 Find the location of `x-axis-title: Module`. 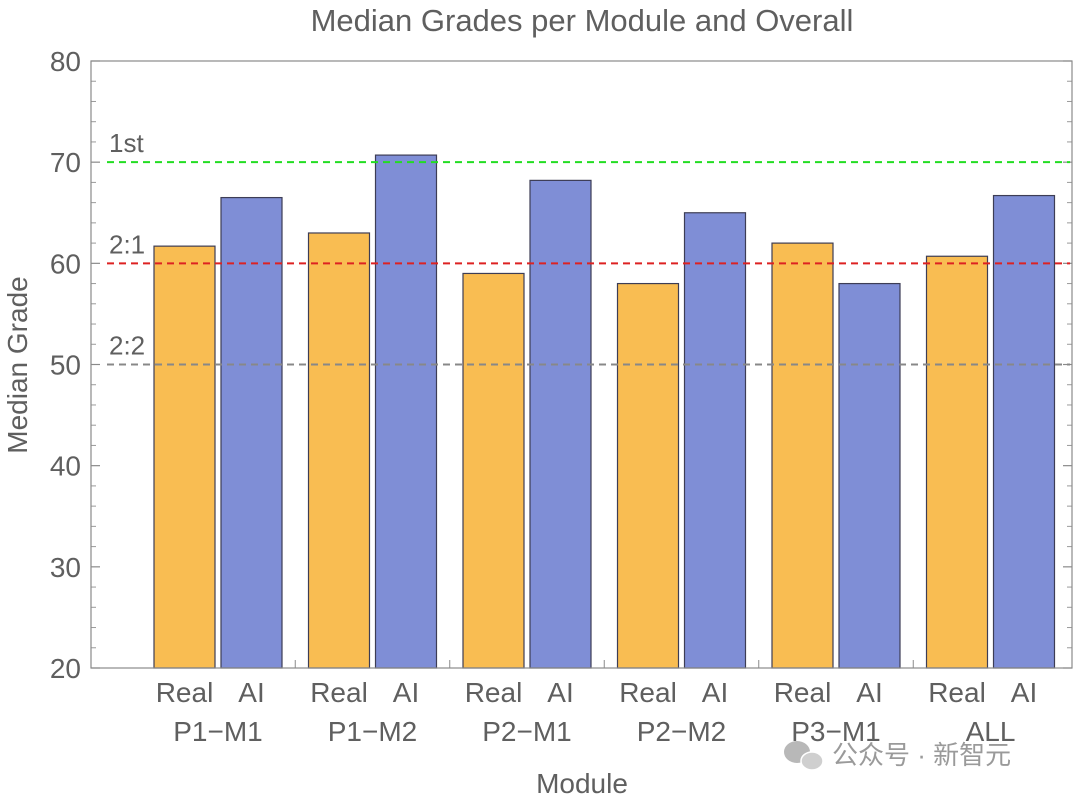

x-axis-title: Module is located at coordinates (582, 783).